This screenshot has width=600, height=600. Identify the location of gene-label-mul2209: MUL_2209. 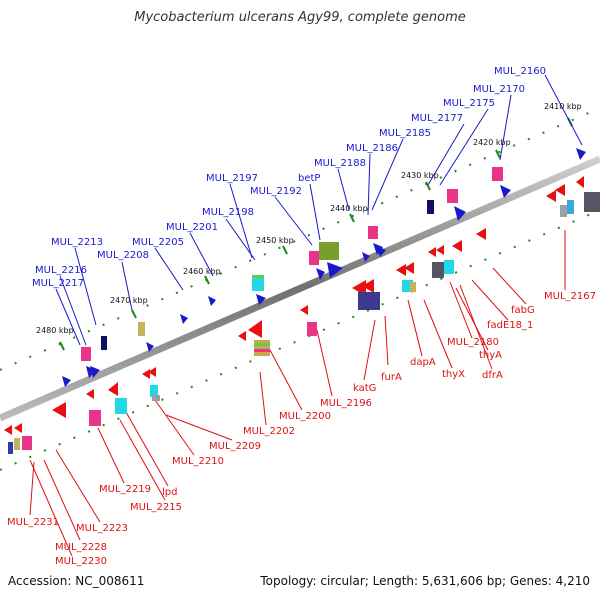
(235, 446).